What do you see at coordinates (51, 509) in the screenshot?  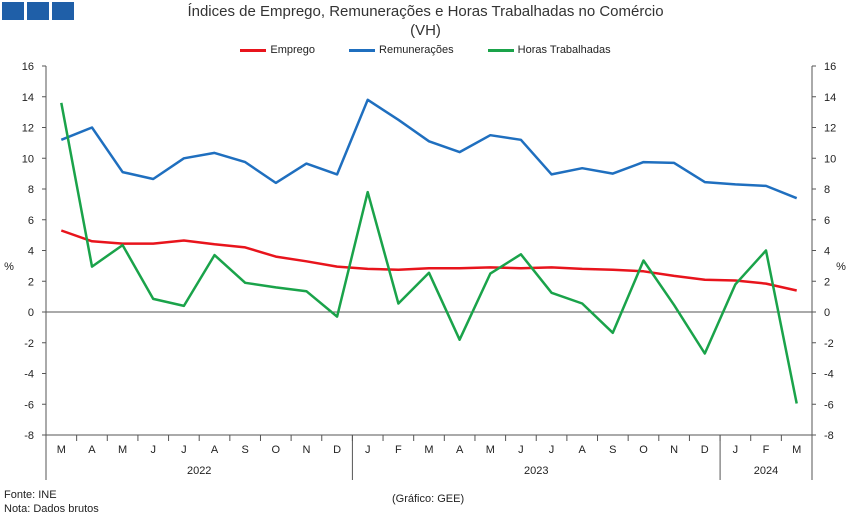 I see `data-note: Nota: Dados brutos` at bounding box center [51, 509].